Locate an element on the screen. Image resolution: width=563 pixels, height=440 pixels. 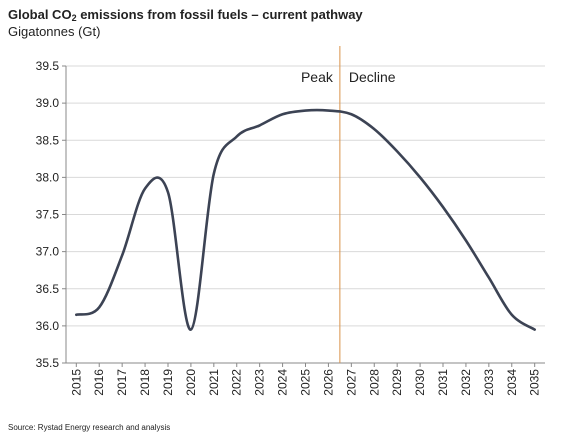
chart-title-subscript: 2 is located at coordinates (74, 18).